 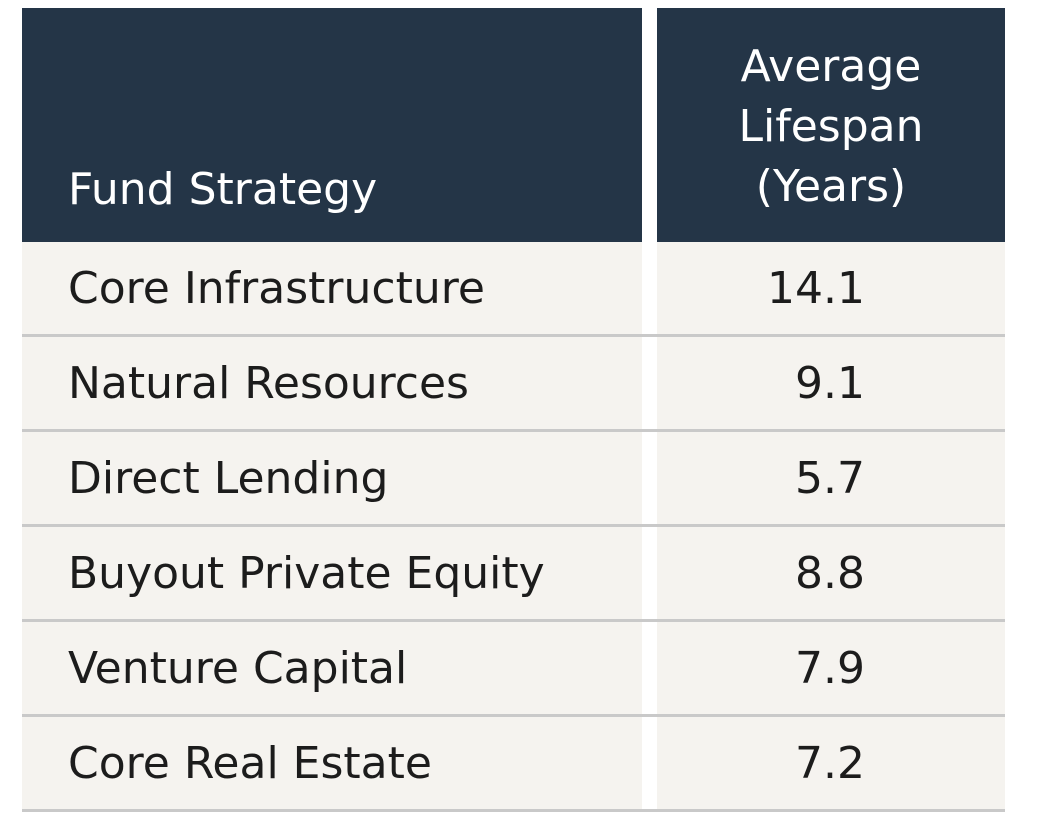 I want to click on table-row: Venture Capital 7.9, so click(x=513, y=669).